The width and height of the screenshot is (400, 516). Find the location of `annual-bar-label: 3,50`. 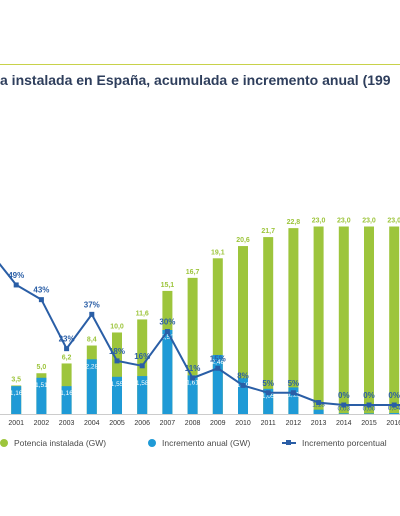

annual-bar-label: 3,50 is located at coordinates (167, 337).